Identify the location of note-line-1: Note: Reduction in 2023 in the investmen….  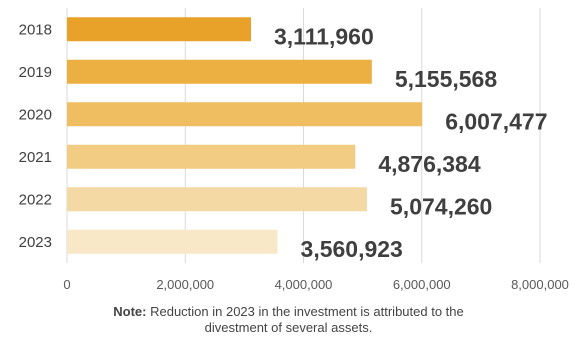
(288, 312).